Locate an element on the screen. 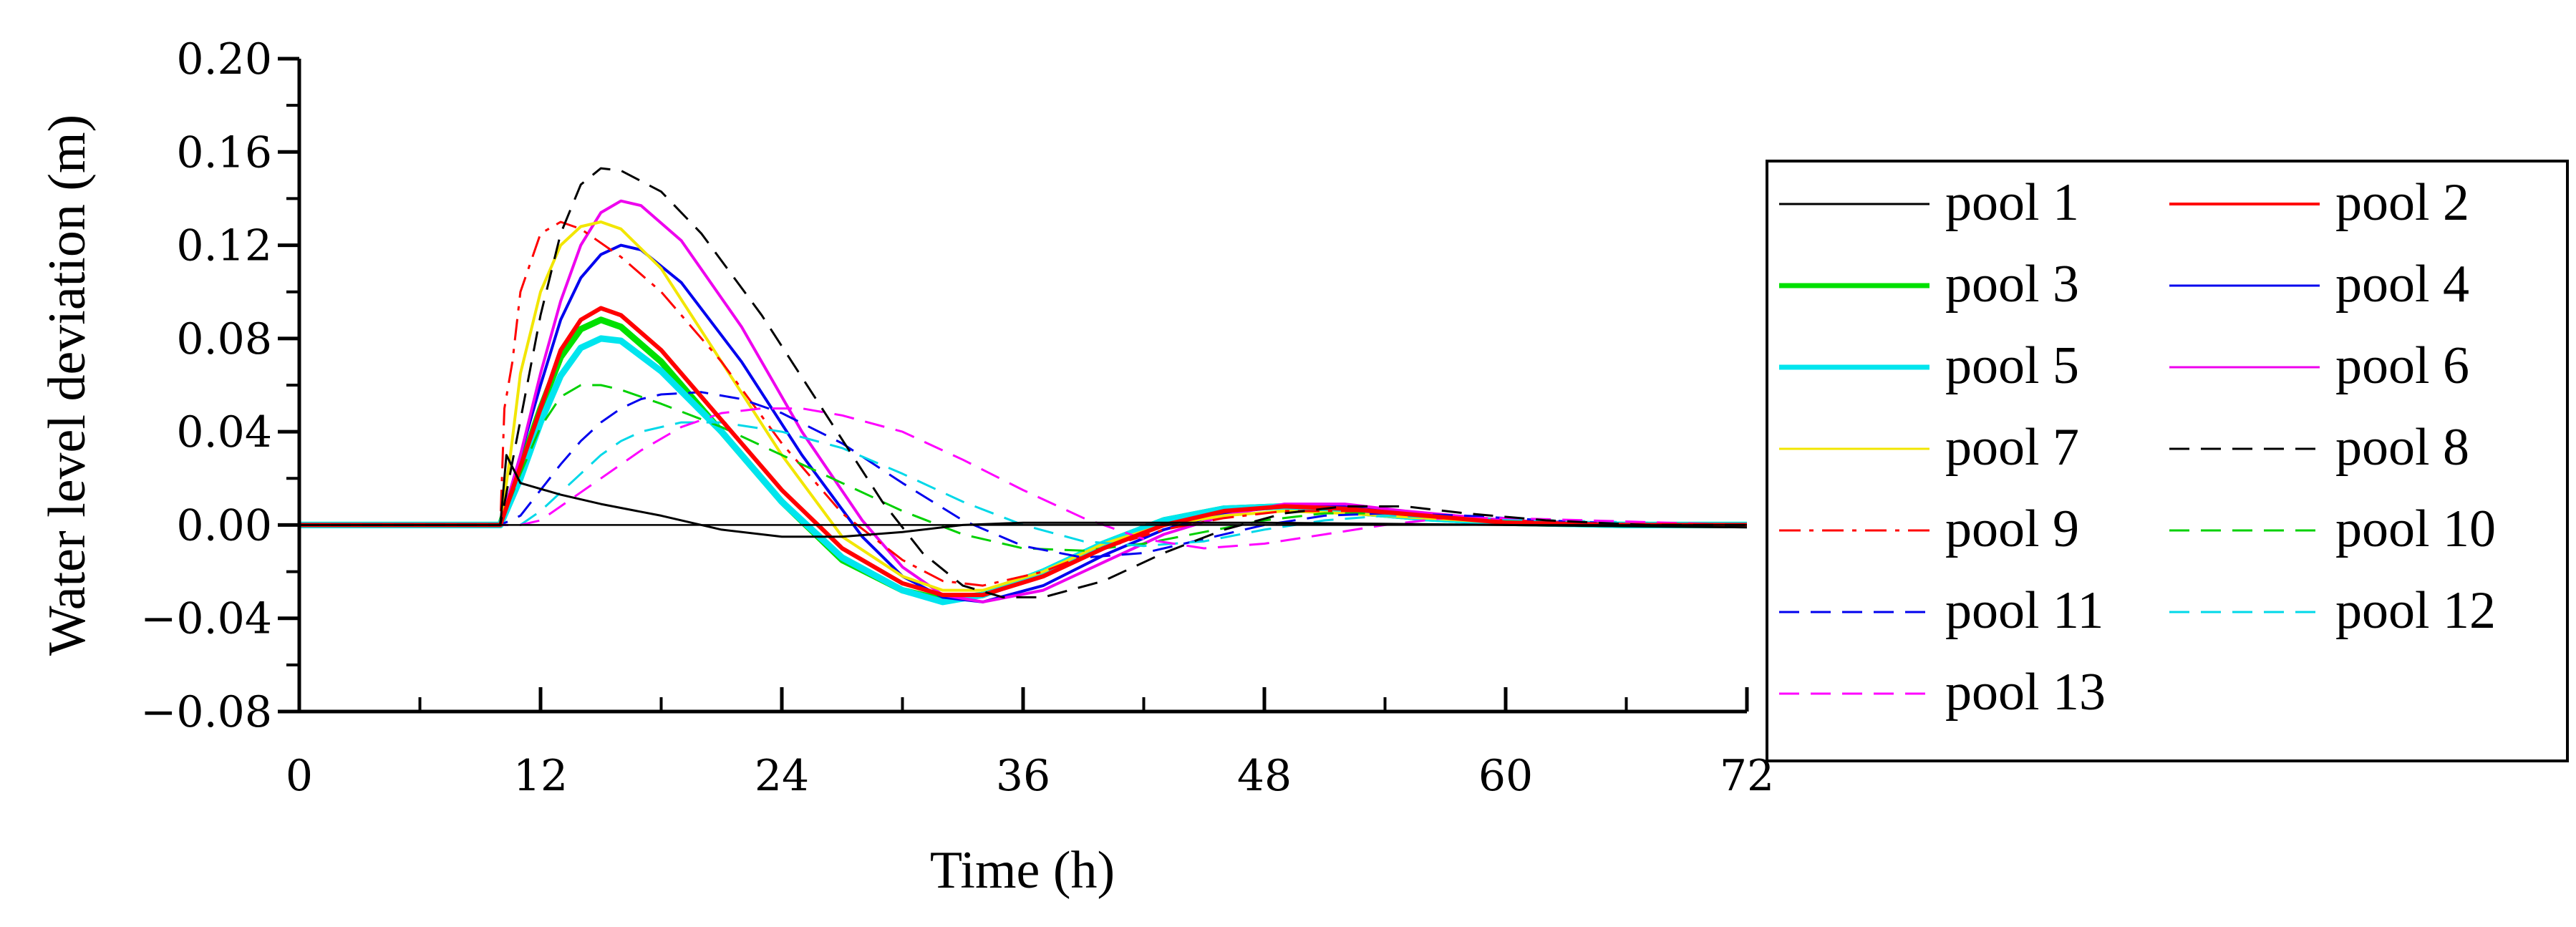 The width and height of the screenshot is (2576, 927). y-tick-label: −0.08 is located at coordinates (206, 712).